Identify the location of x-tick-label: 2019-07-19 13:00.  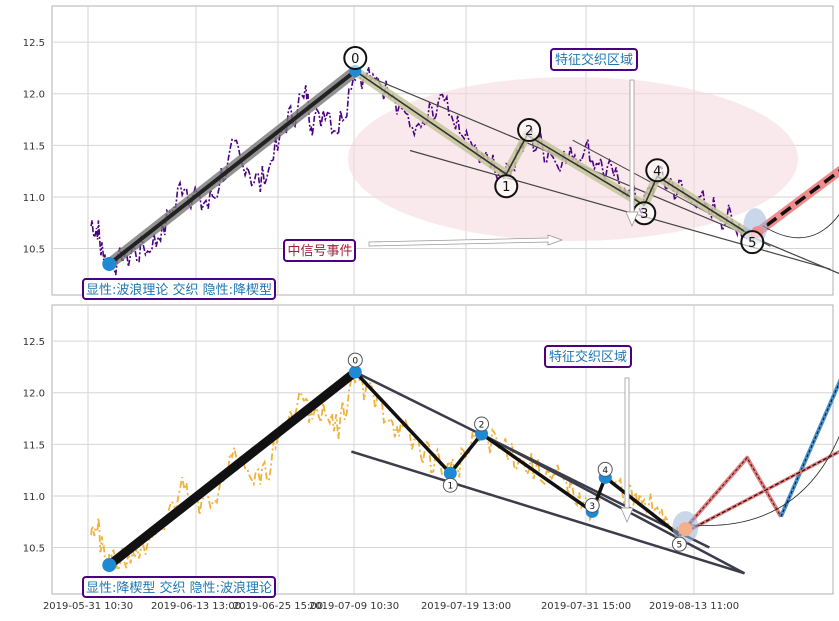
(466, 606).